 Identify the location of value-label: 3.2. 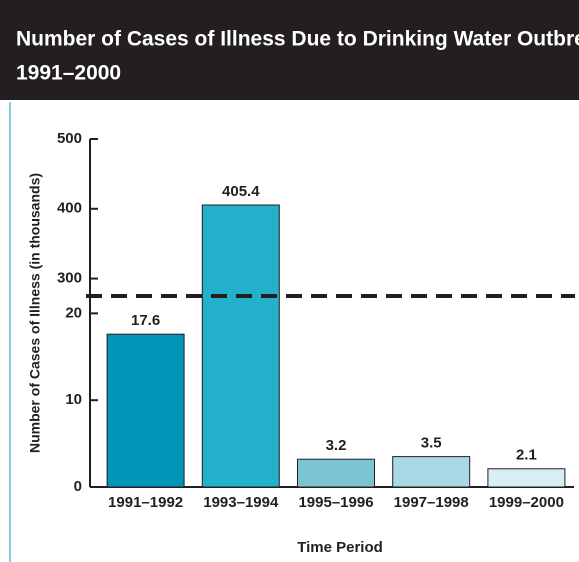
(336, 445).